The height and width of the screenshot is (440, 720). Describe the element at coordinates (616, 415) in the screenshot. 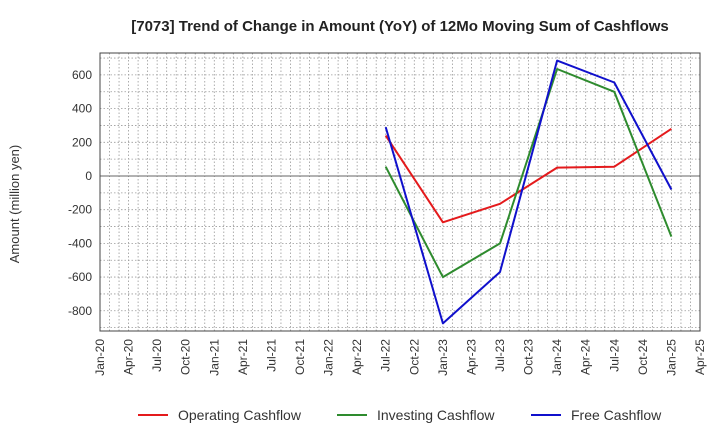

I see `legend-label-3: Free Cashflow` at that location.